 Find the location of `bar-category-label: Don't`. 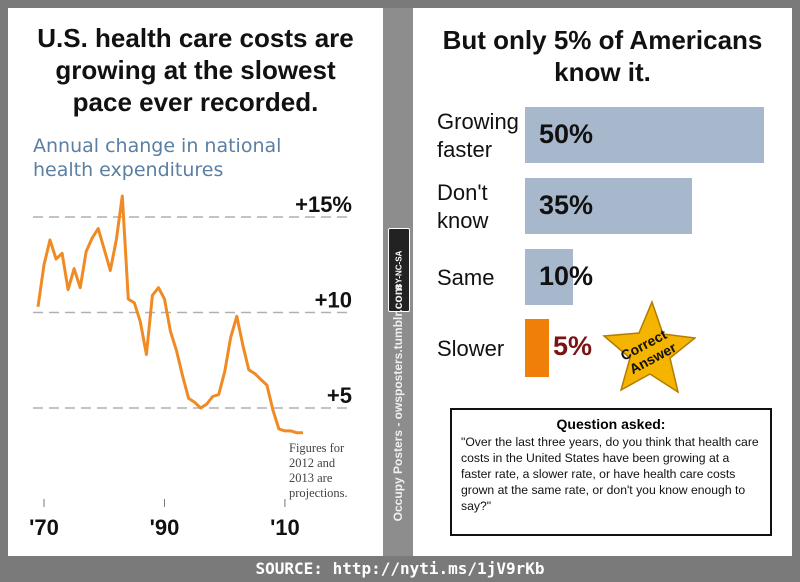

bar-category-label: Don't is located at coordinates (462, 192).